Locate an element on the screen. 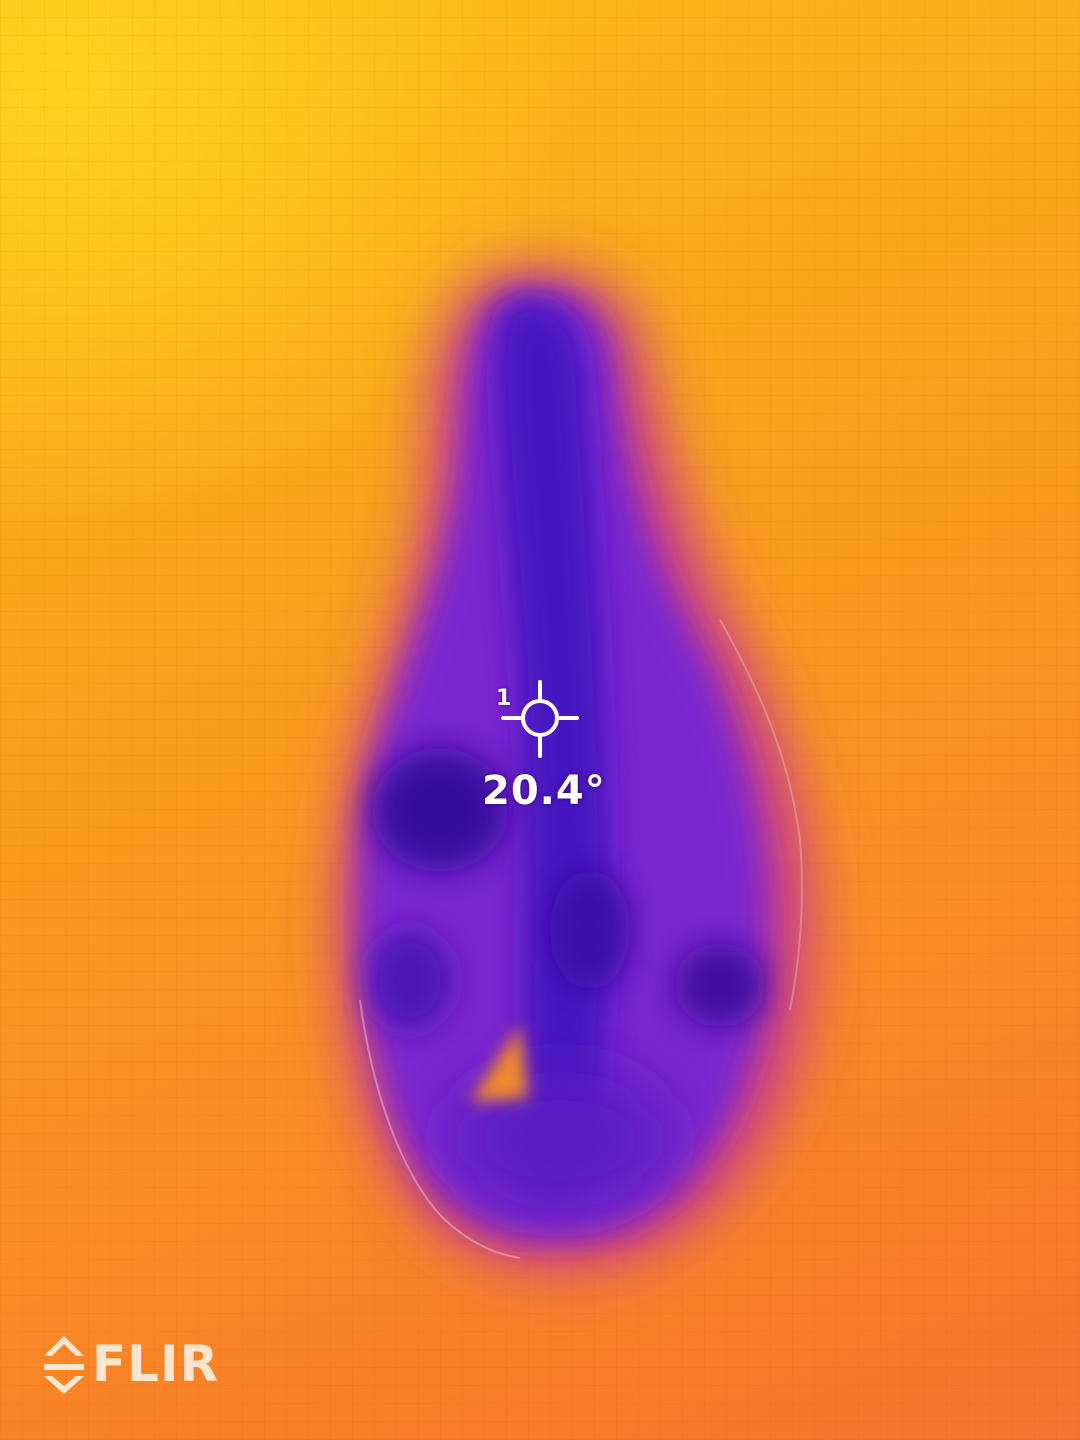 This screenshot has height=1440, width=1080. flir-logo: FLIR is located at coordinates (130, 1364).